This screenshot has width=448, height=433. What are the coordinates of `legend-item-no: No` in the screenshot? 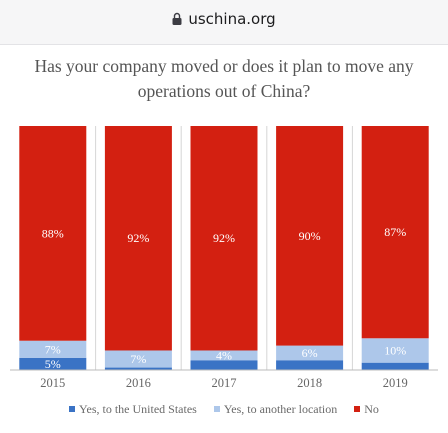 It's located at (366, 409).